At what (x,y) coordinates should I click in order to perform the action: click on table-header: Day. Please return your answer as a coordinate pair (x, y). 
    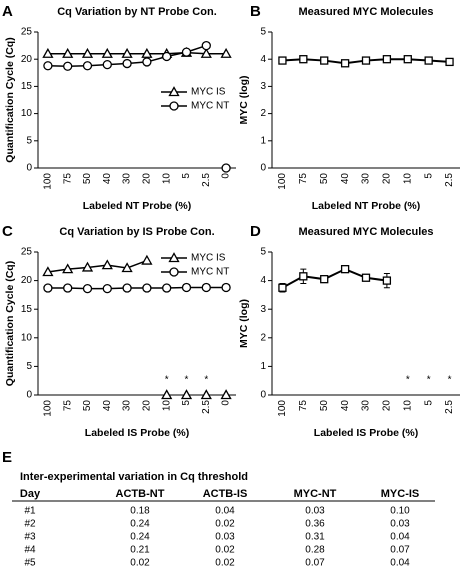
    Looking at the image, I should click on (30, 494).